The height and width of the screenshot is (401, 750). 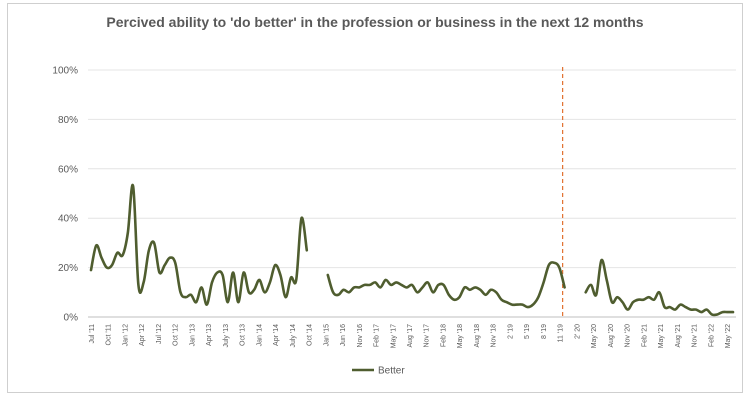 What do you see at coordinates (711, 335) in the screenshot?
I see `x-tick-label: Feb '22` at bounding box center [711, 335].